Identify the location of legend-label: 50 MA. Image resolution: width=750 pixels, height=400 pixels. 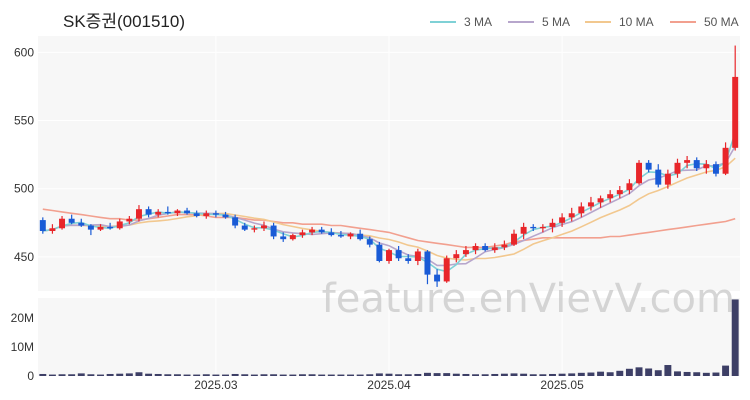
(721, 22).